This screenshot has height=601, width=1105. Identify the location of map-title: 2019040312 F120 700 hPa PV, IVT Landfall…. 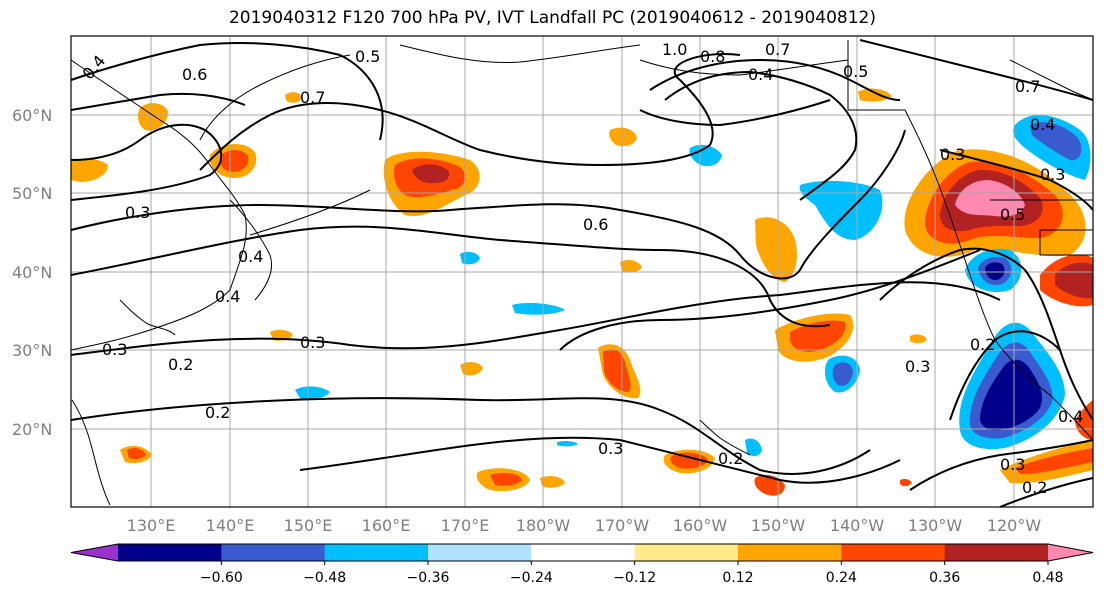
(552, 18).